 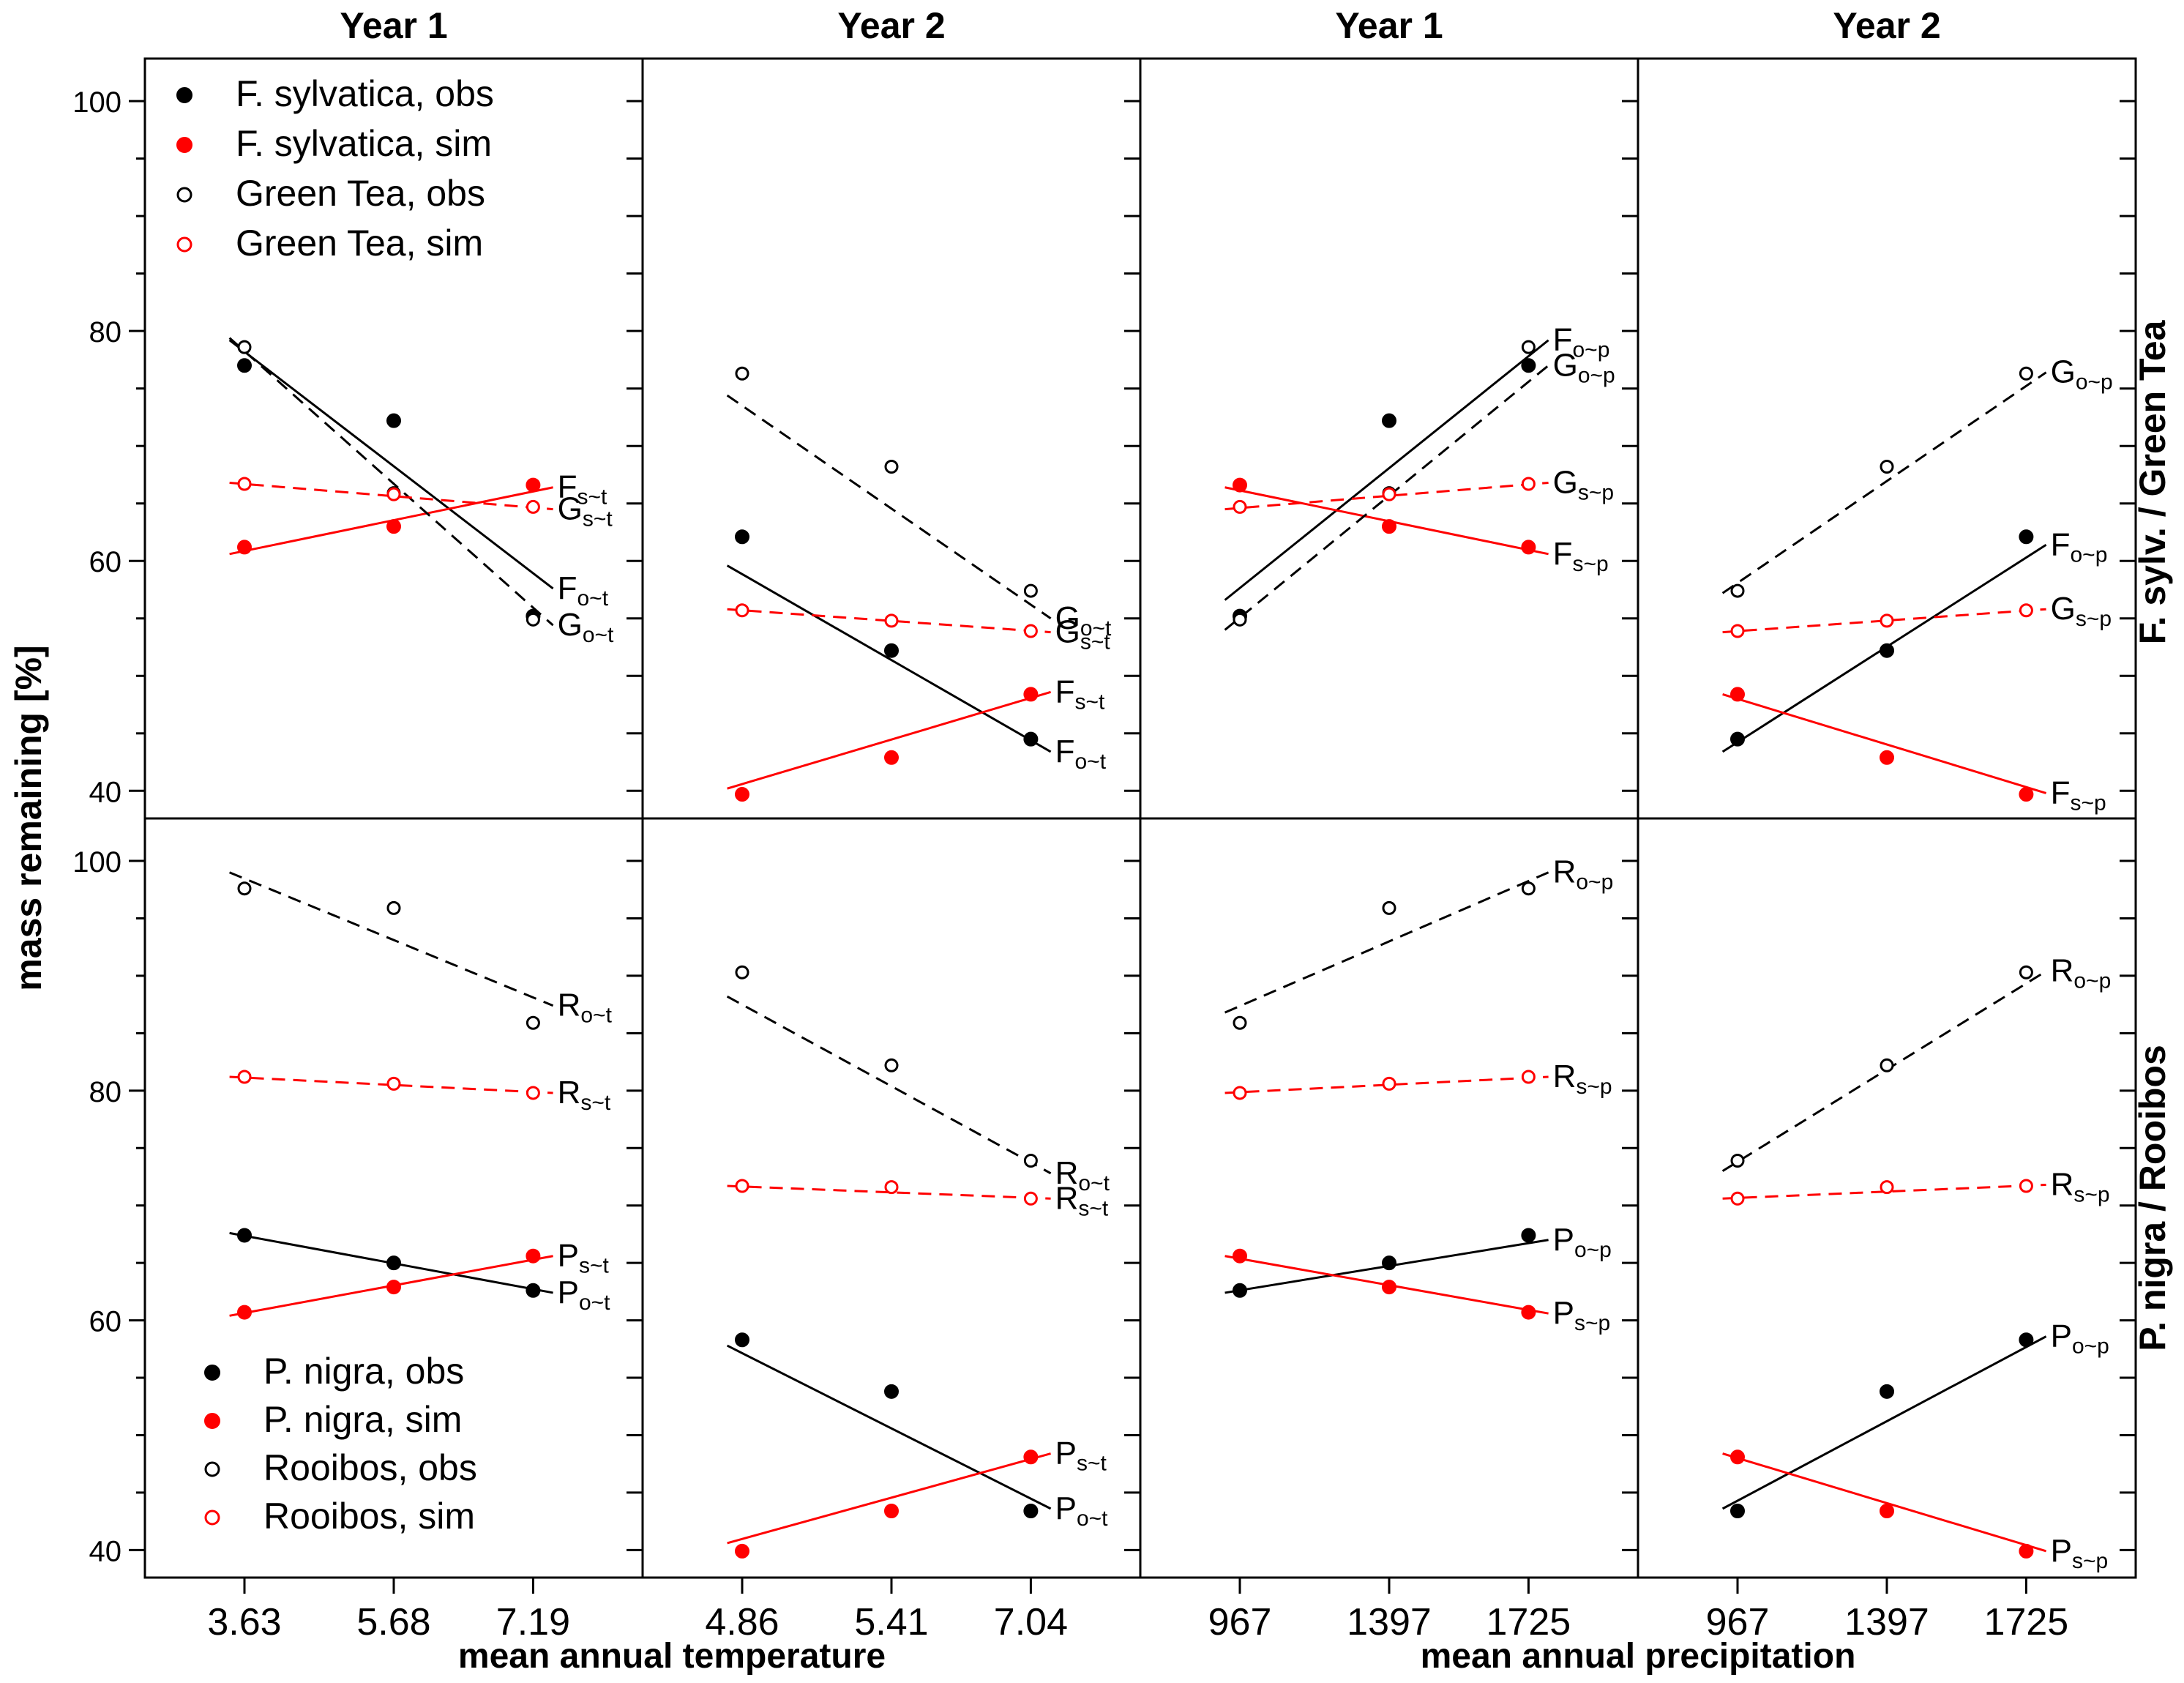 What do you see at coordinates (1917, 1263) in the screenshot?
I see `panel-1-3: Po~p Ps~p Ro~p Rs~p` at bounding box center [1917, 1263].